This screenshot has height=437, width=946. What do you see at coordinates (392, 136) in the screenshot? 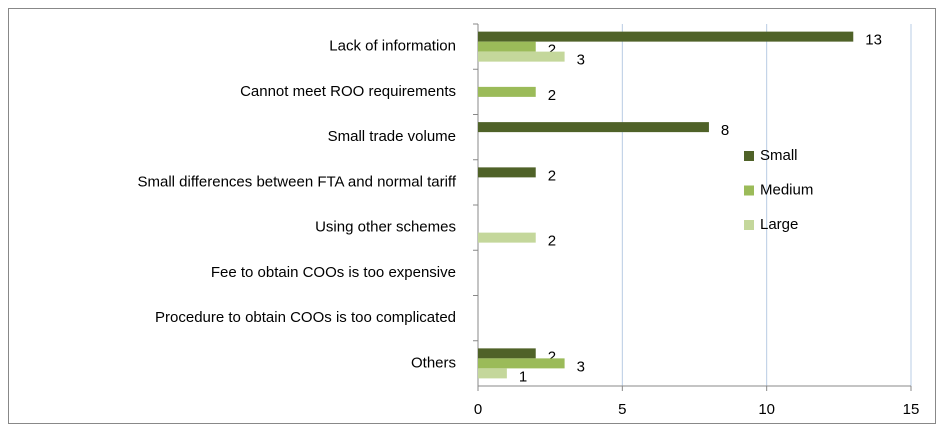
I see `y-tick-label: Small trade volume` at bounding box center [392, 136].